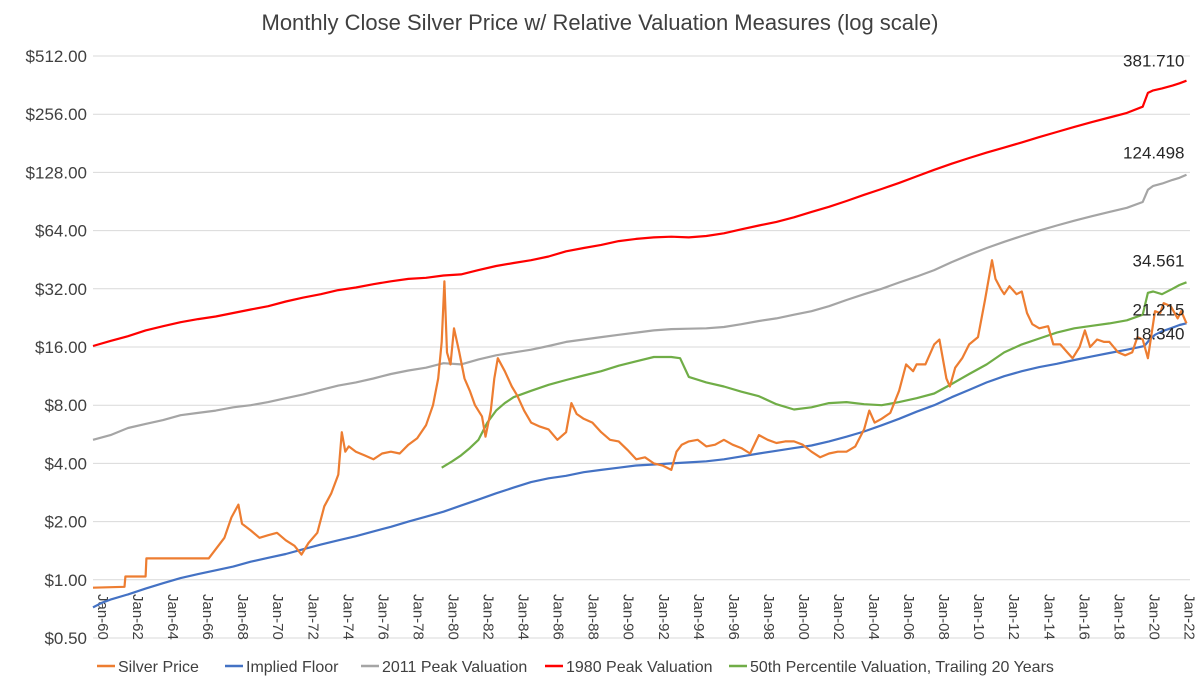 The width and height of the screenshot is (1200, 692). What do you see at coordinates (663, 617) in the screenshot?
I see `x-tick-label: Jan-92` at bounding box center [663, 617].